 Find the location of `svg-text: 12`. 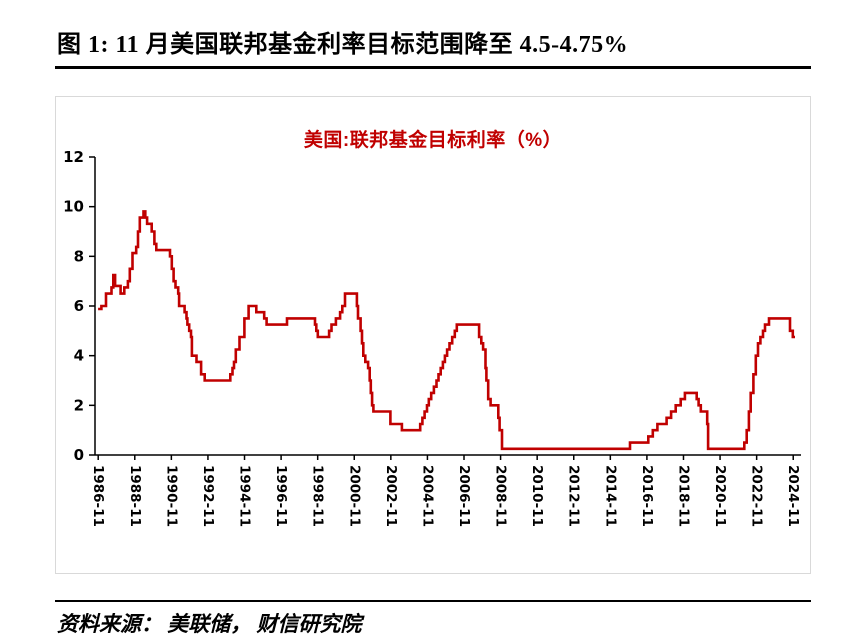

svg-text: 12 is located at coordinates (73, 157).